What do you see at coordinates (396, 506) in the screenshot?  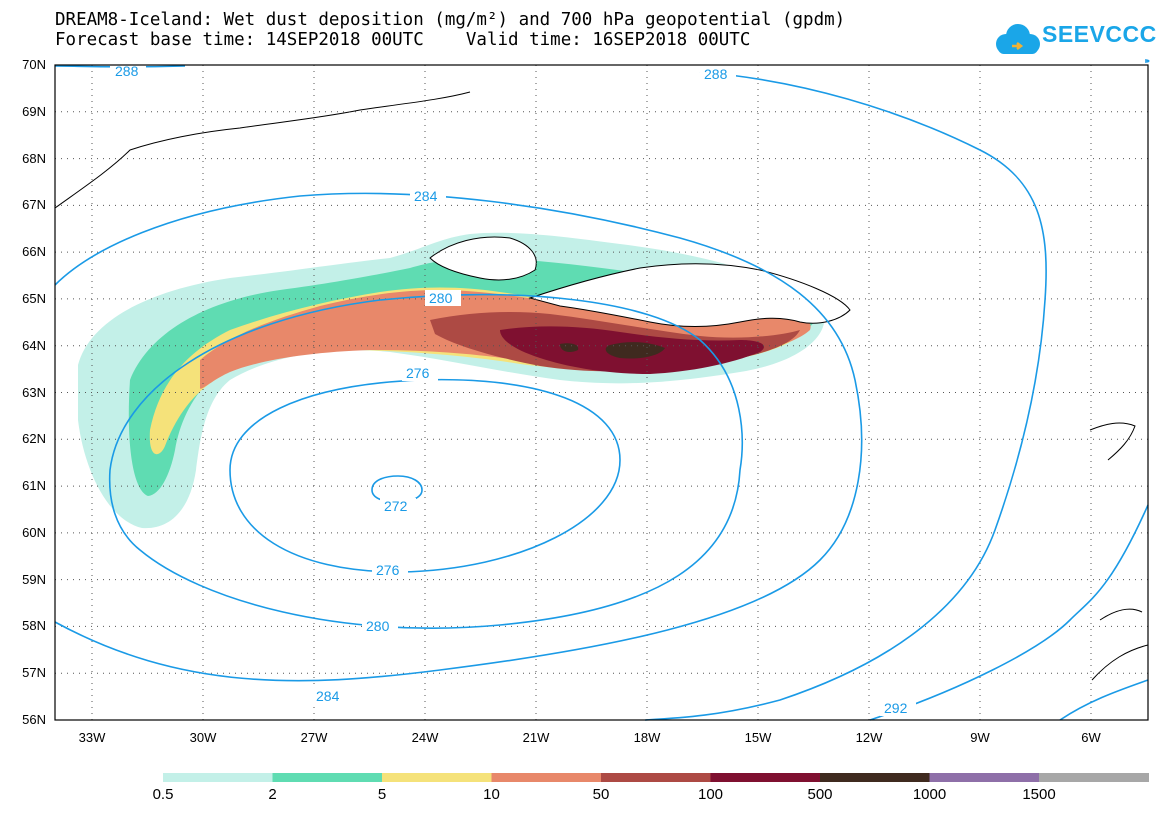 I see `contour-label-272: 272` at bounding box center [396, 506].